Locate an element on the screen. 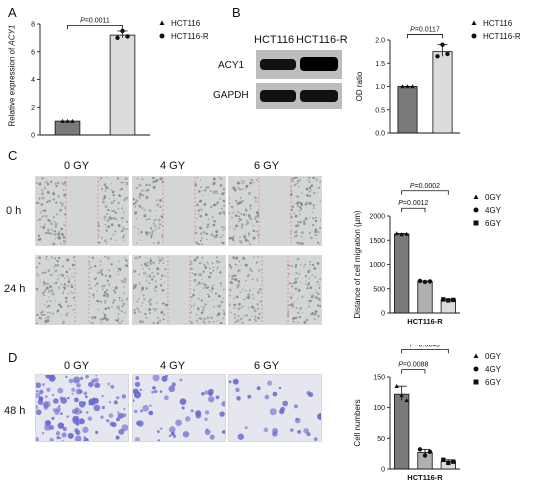  legend-label-0GY: 0GY is located at coordinates (493, 356).